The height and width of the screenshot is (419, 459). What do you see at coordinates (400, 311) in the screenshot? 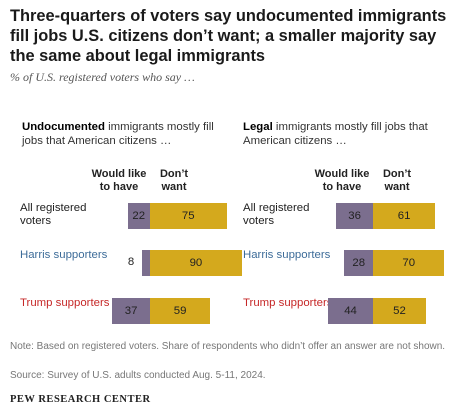
I see `bar-dont-want: 52` at bounding box center [400, 311].